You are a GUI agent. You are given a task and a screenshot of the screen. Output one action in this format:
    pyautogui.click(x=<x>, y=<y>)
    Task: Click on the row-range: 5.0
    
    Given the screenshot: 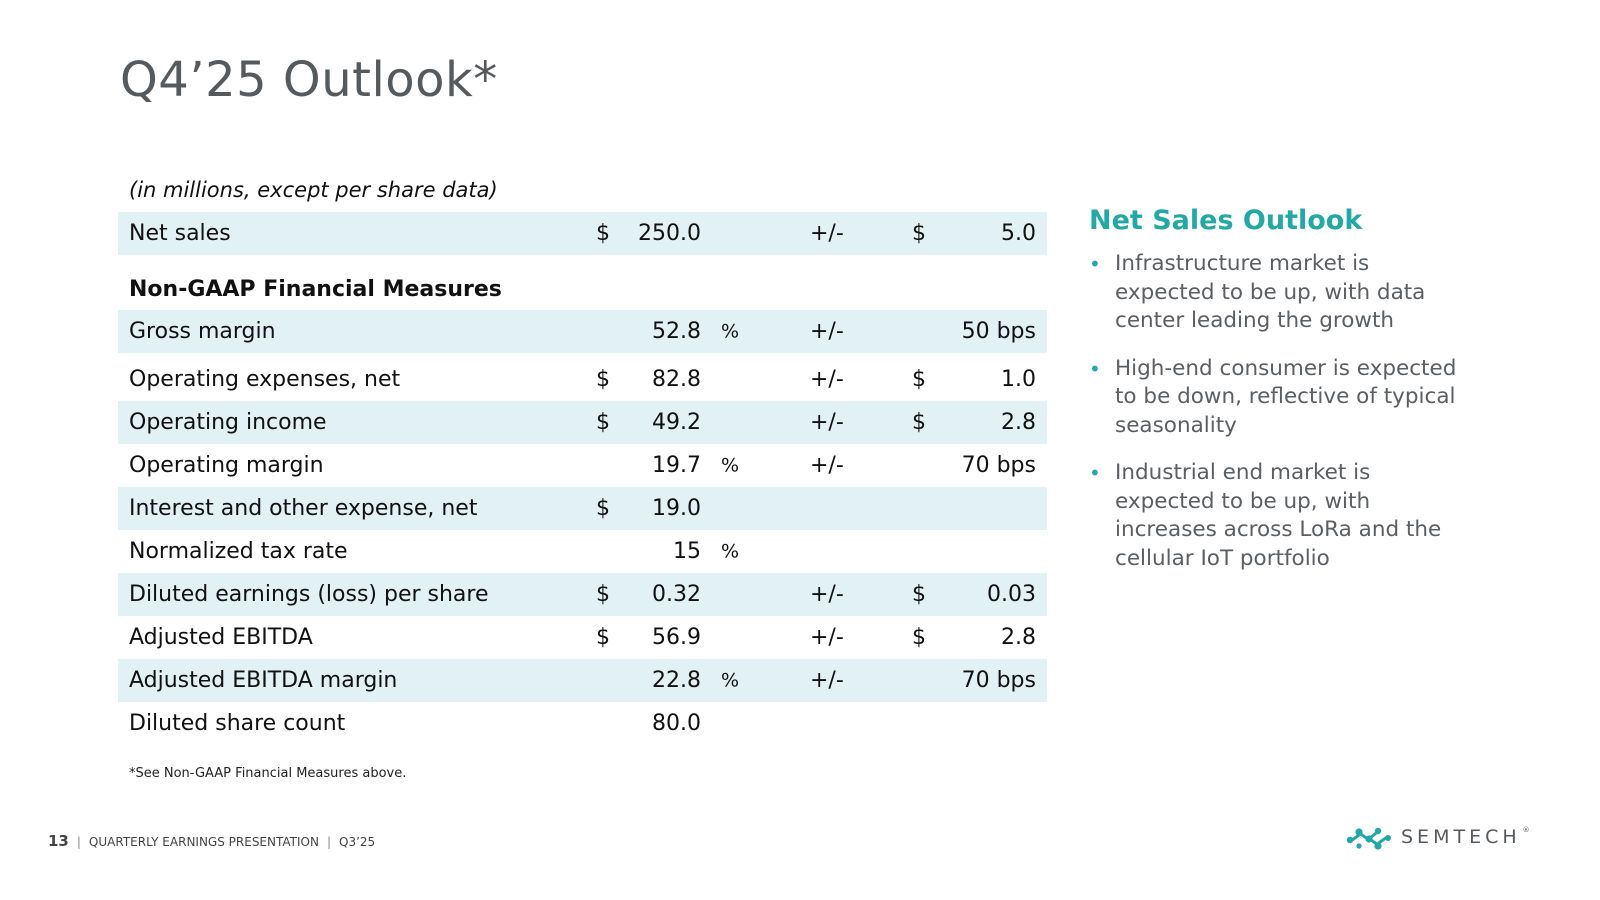 What is the action you would take?
    pyautogui.click(x=1018, y=233)
    